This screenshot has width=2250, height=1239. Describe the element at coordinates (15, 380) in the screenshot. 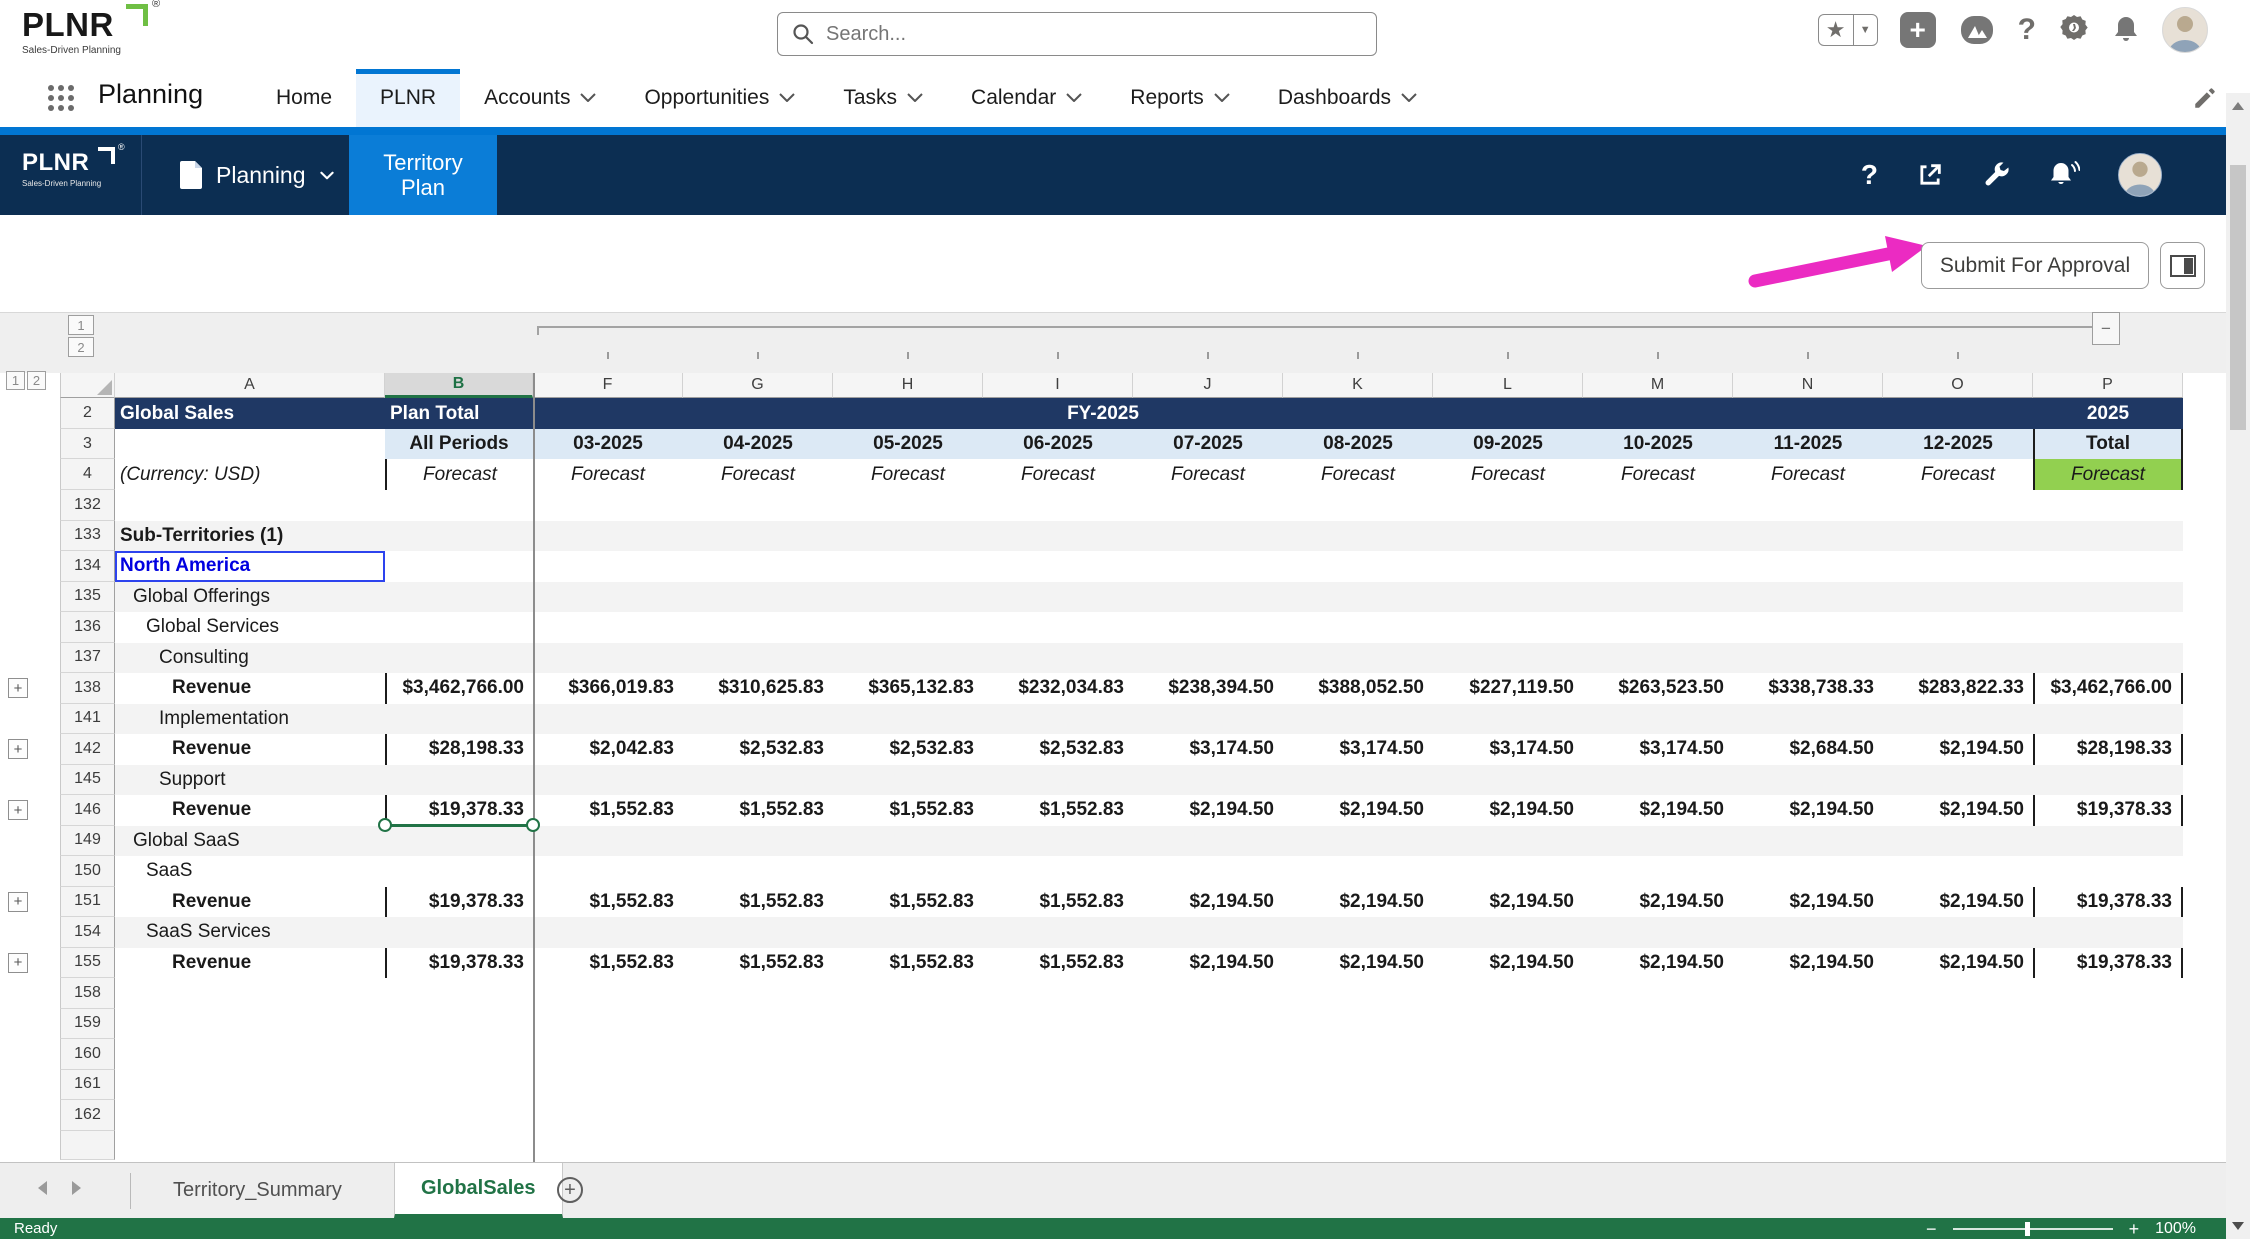

I see `row-outline-level-1-button: 1` at that location.